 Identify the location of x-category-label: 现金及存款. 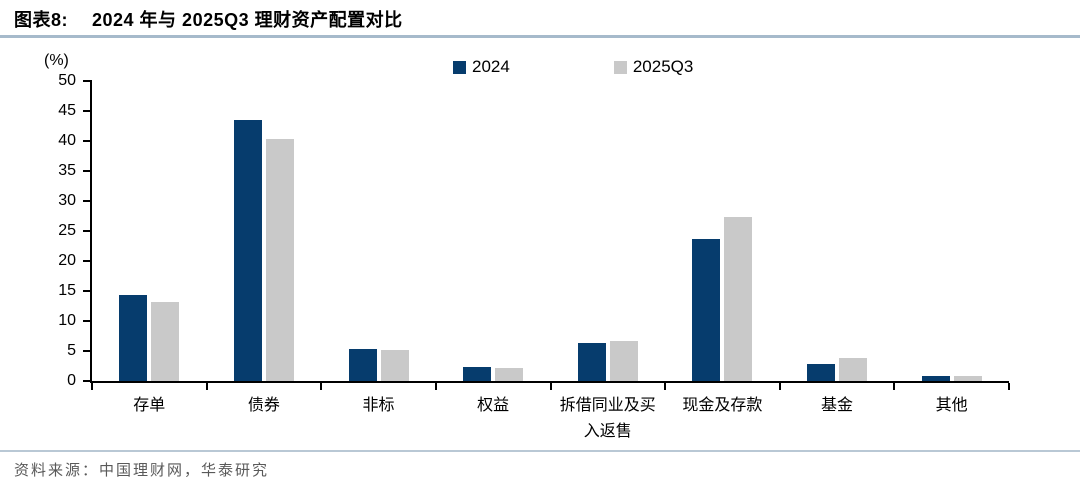
(722, 405).